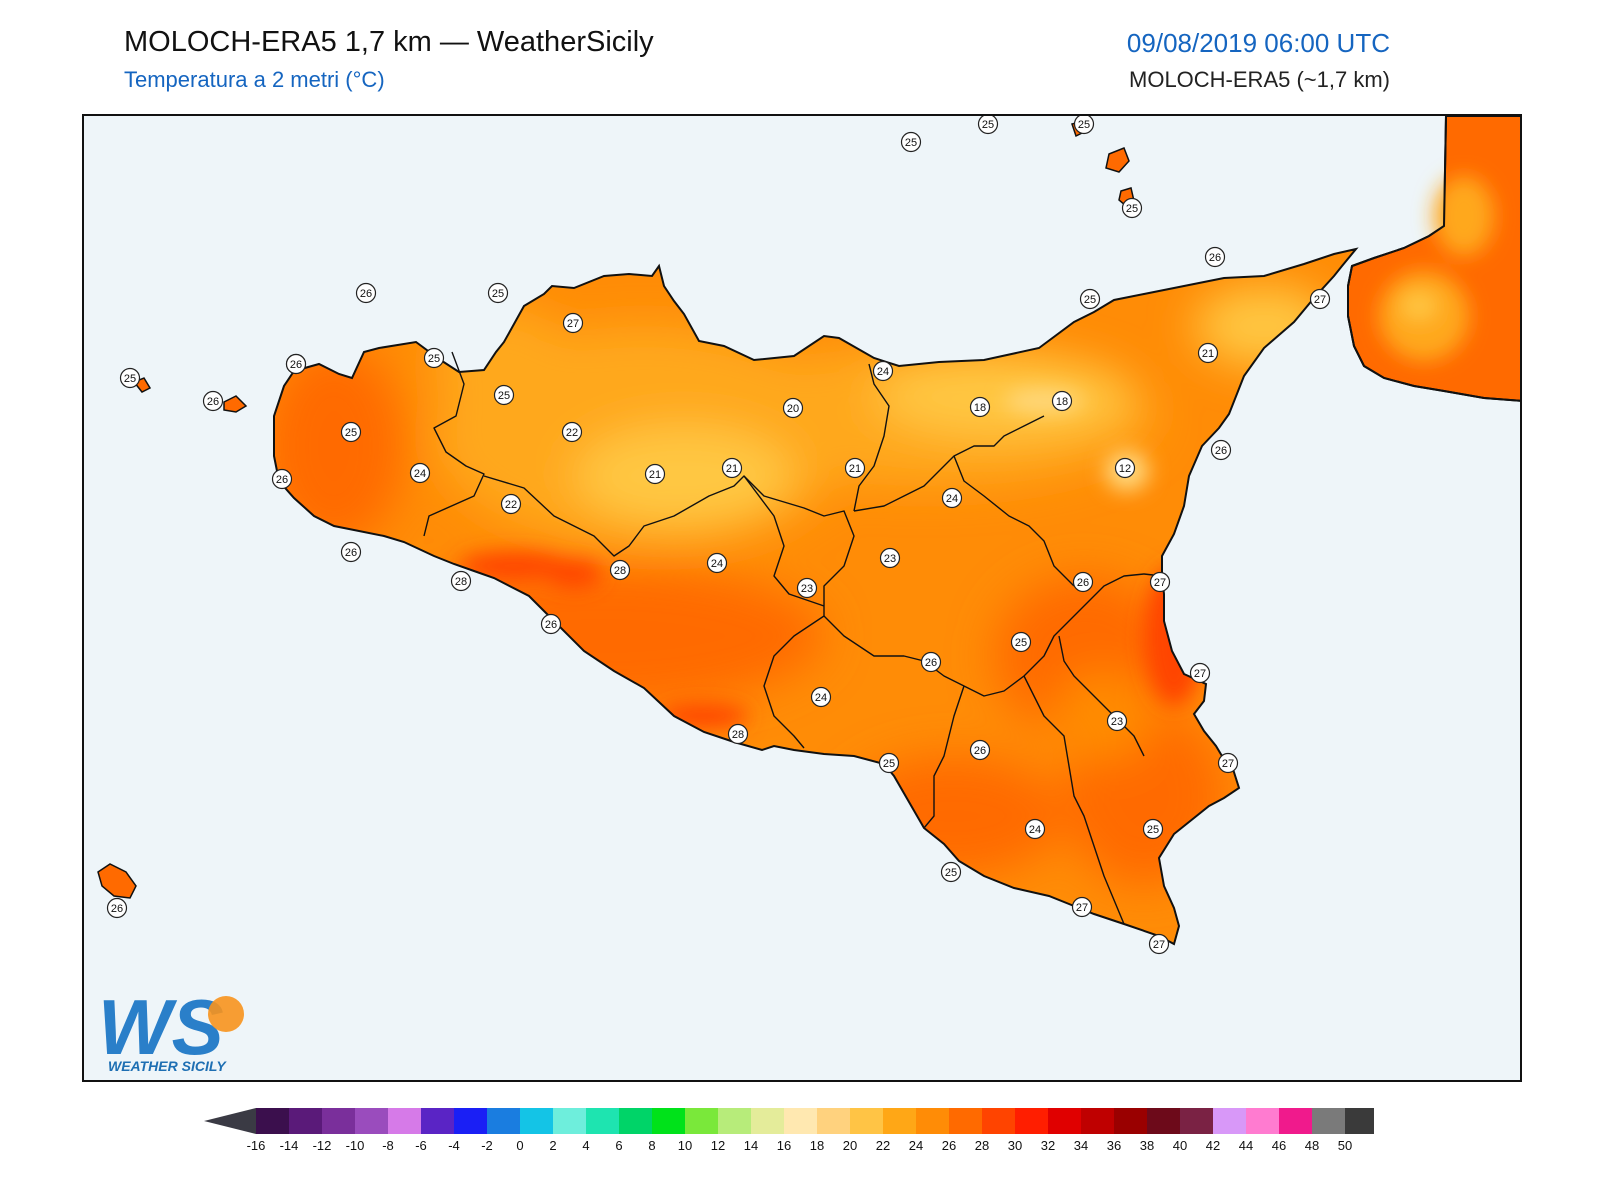 The height and width of the screenshot is (1200, 1600). Describe the element at coordinates (654, 541) in the screenshot. I see `border-palermo-agrigento` at that location.